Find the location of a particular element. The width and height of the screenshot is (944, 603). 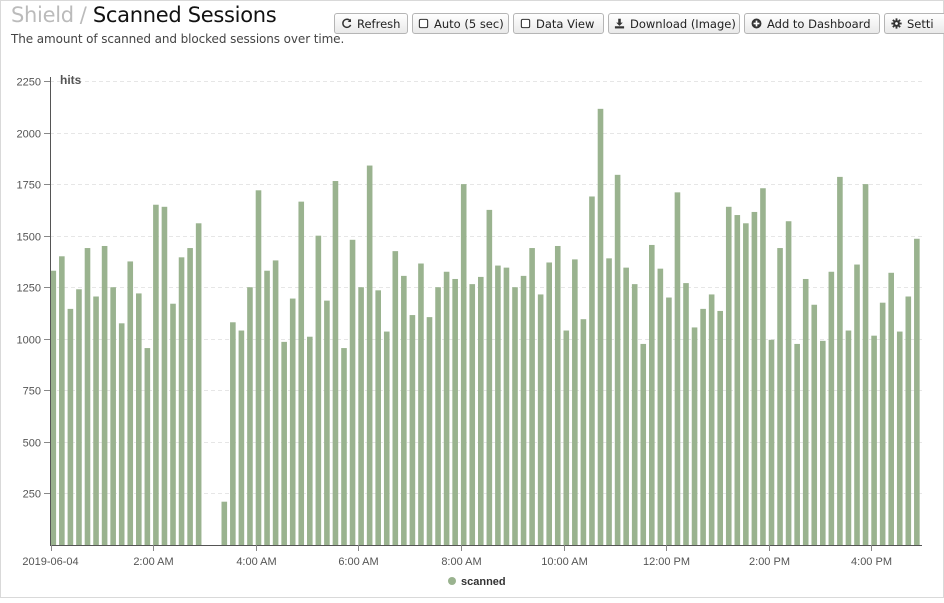

auto-refresh-toggle: Auto (5 sec) is located at coordinates (460, 23).